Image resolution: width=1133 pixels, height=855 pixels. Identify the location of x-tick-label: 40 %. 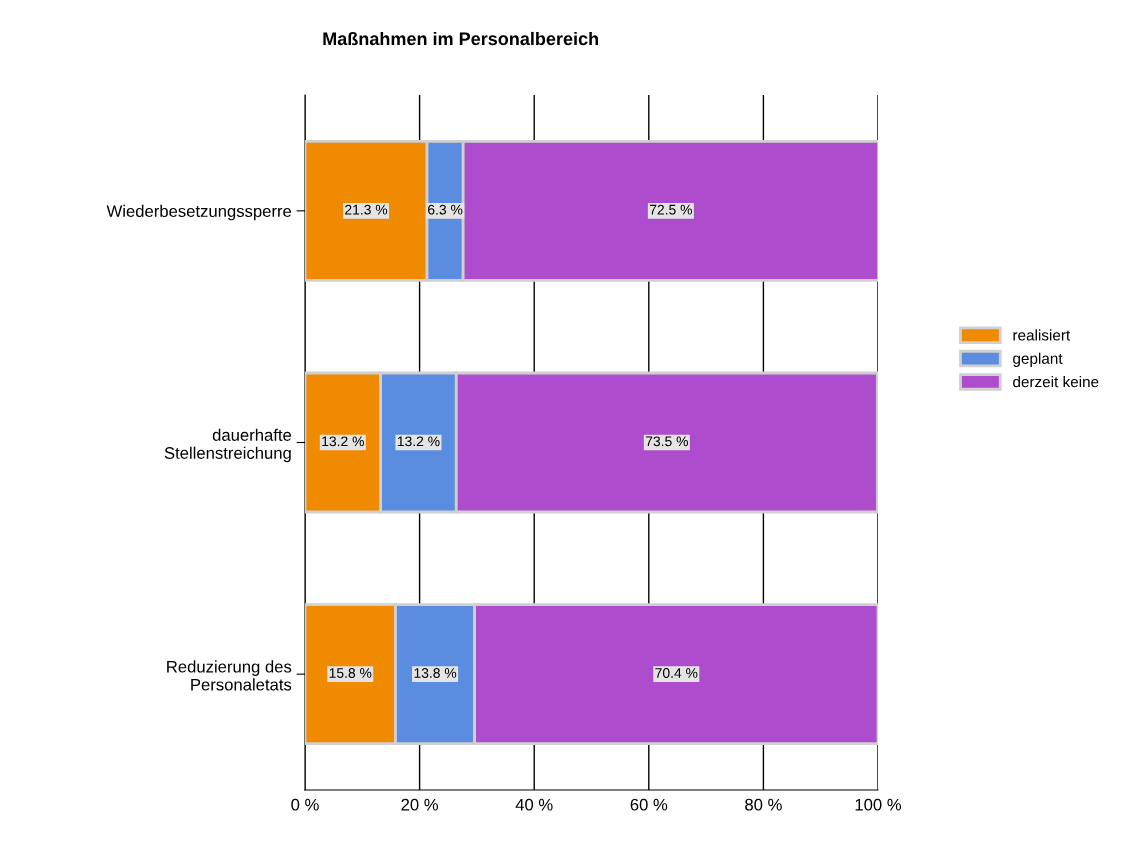
(534, 804).